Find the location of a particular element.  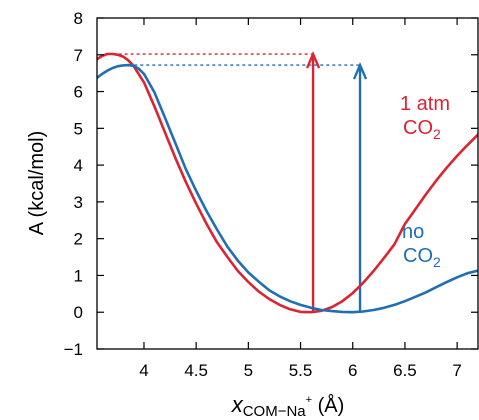

series-label-no-co2-line2: CO2 is located at coordinates (422, 257).